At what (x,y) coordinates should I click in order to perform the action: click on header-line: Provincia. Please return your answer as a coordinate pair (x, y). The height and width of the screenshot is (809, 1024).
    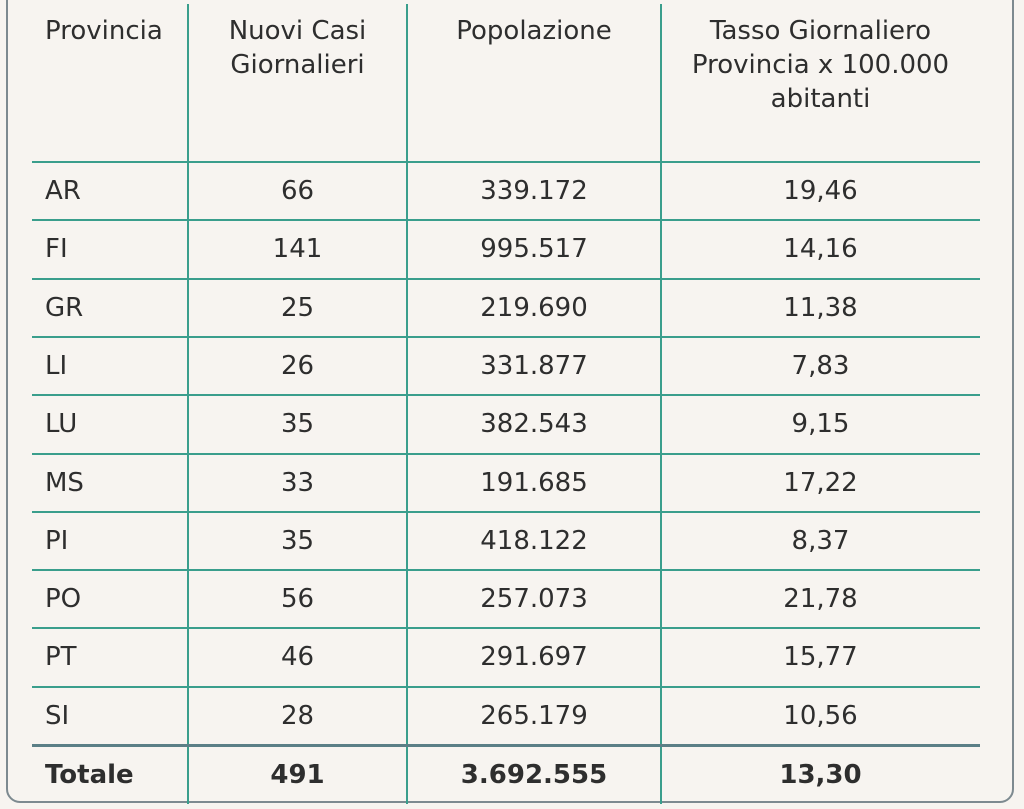
    Looking at the image, I should click on (104, 31).